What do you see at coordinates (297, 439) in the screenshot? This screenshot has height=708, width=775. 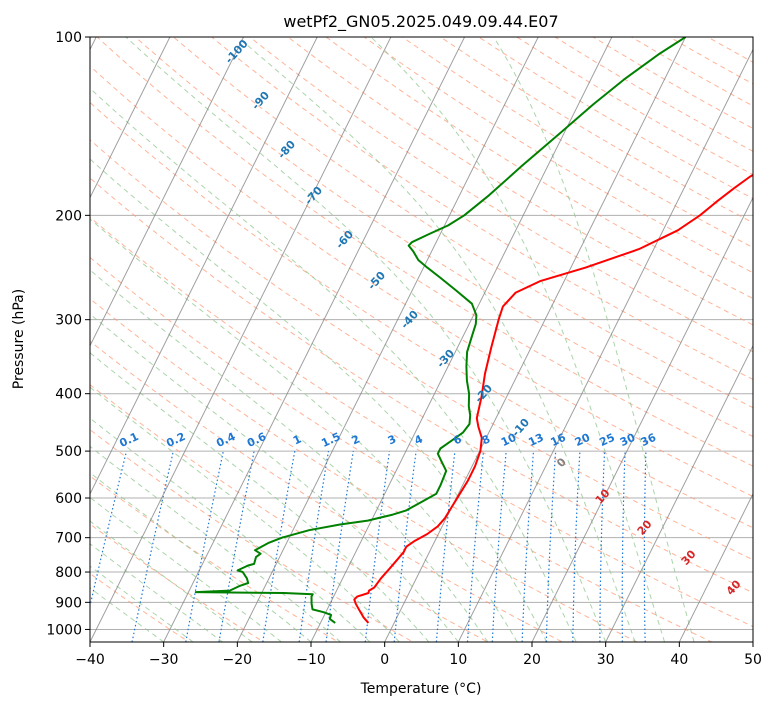 I see `mixing-ratio-label: 1` at bounding box center [297, 439].